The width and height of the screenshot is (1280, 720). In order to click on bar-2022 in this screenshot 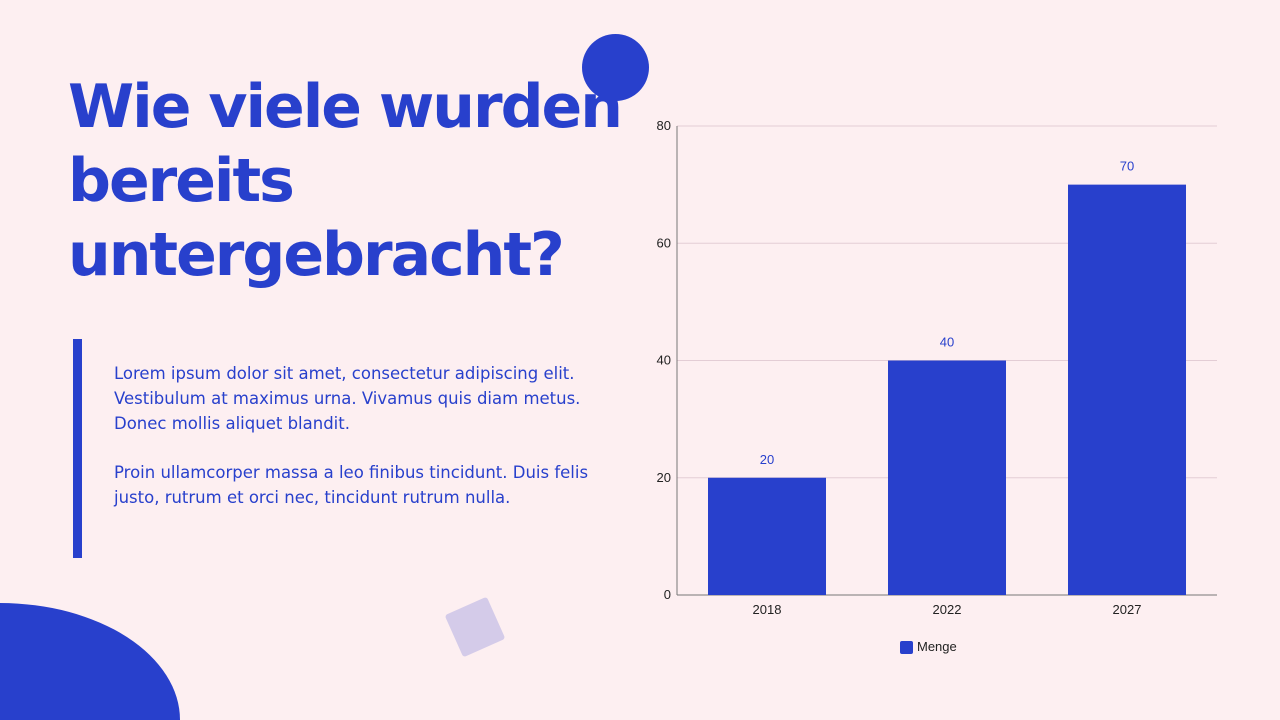, I will do `click(947, 477)`.